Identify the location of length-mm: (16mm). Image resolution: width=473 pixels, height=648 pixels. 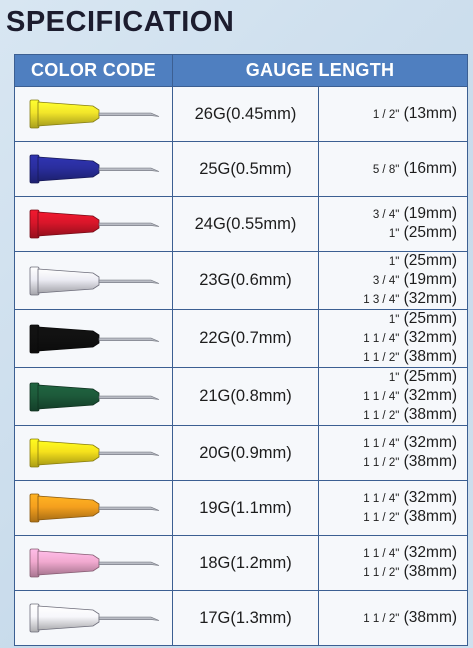
(430, 168).